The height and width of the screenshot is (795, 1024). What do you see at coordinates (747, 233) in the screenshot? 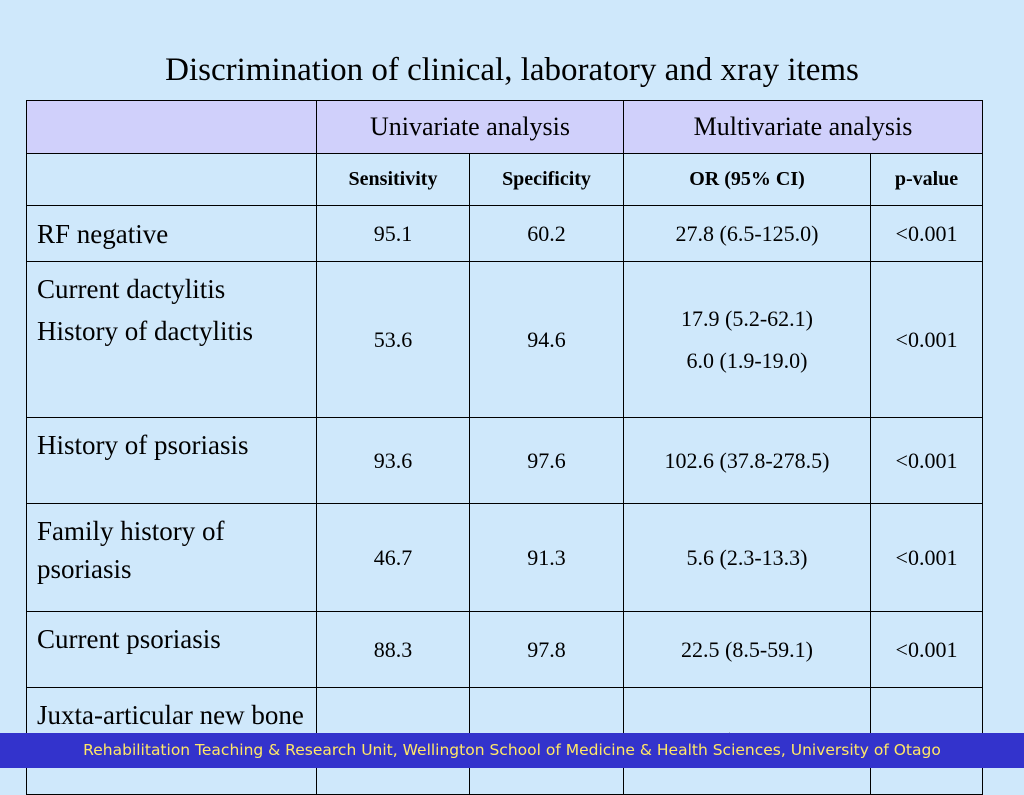
I see `or-cell: 27.8 (6.5-125.0)` at bounding box center [747, 233].